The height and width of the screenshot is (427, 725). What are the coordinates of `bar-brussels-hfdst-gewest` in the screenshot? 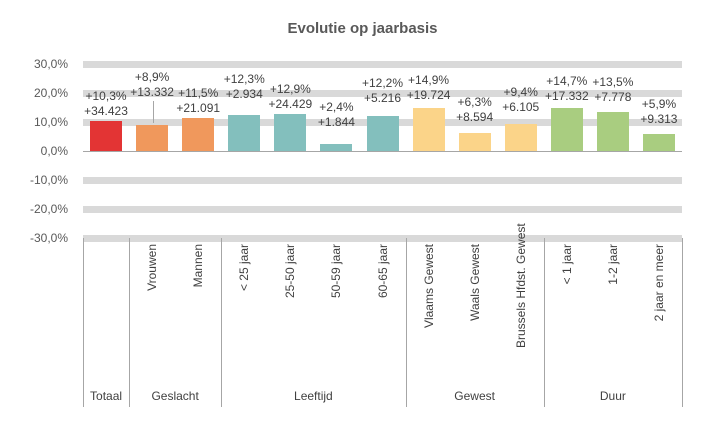 It's located at (520, 137).